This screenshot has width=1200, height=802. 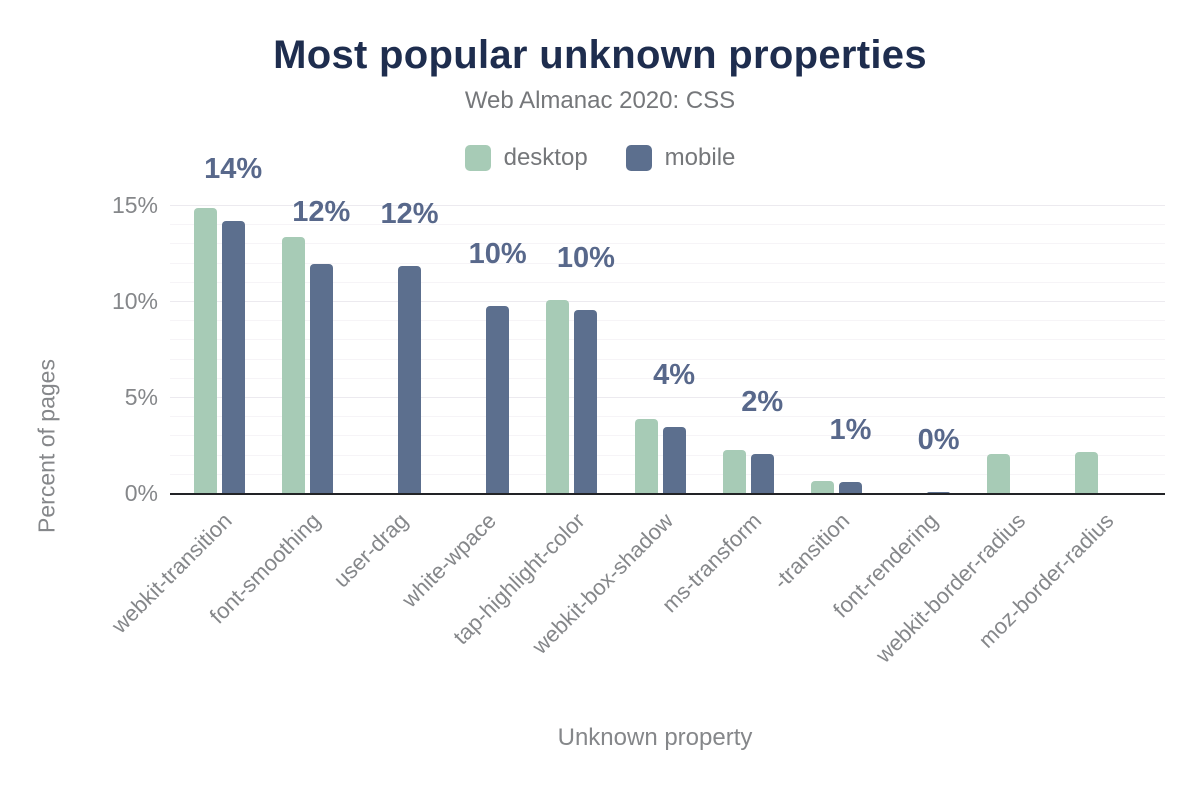 What do you see at coordinates (1013, 350) in the screenshot?
I see `bar-group-webkit-border-radius` at bounding box center [1013, 350].